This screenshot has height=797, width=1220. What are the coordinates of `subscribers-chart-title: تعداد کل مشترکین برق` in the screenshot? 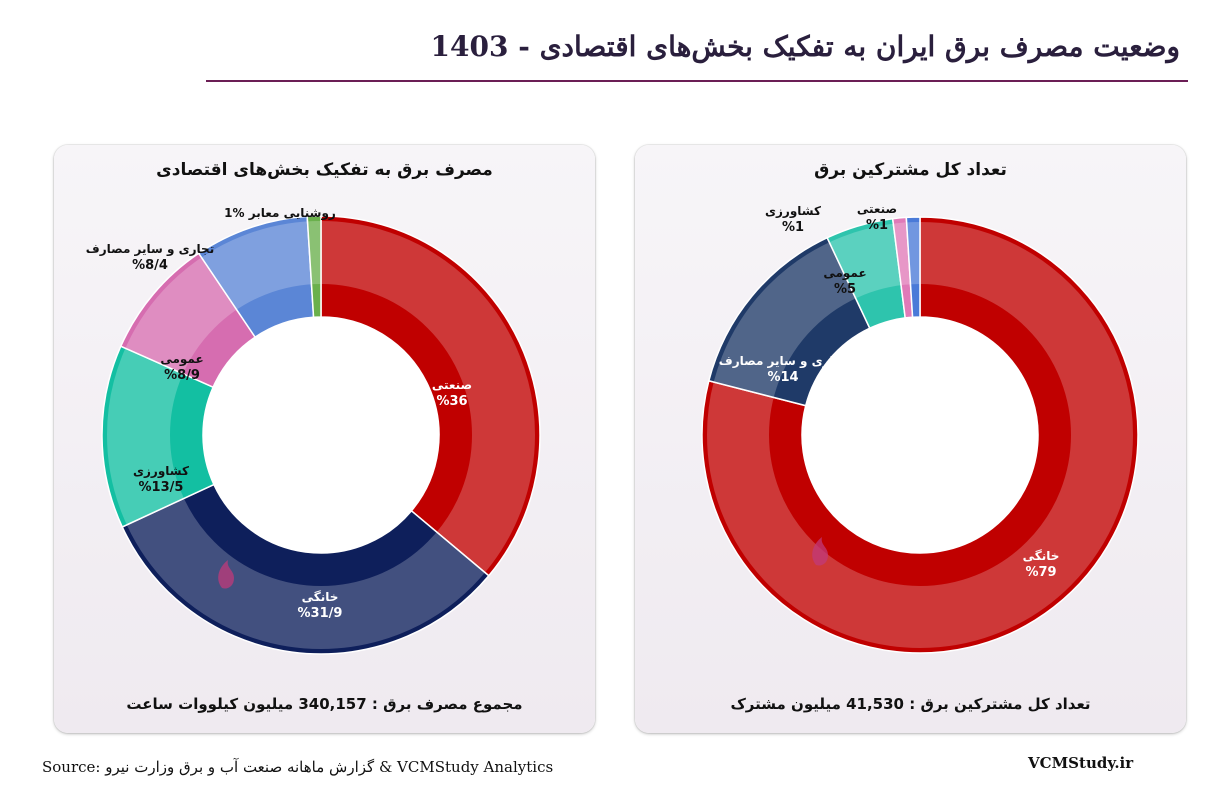 It's located at (910, 170).